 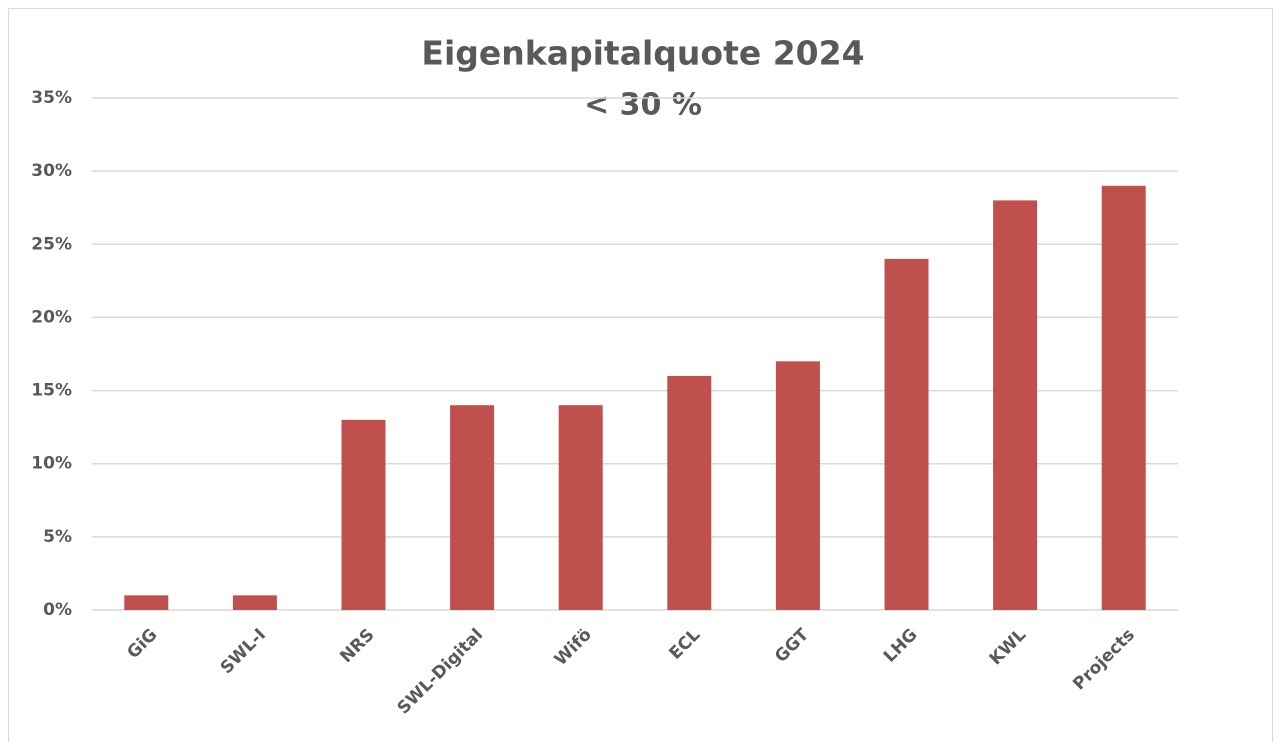 What do you see at coordinates (643, 105) in the screenshot?
I see `chart-subtitle: < 30 %` at bounding box center [643, 105].